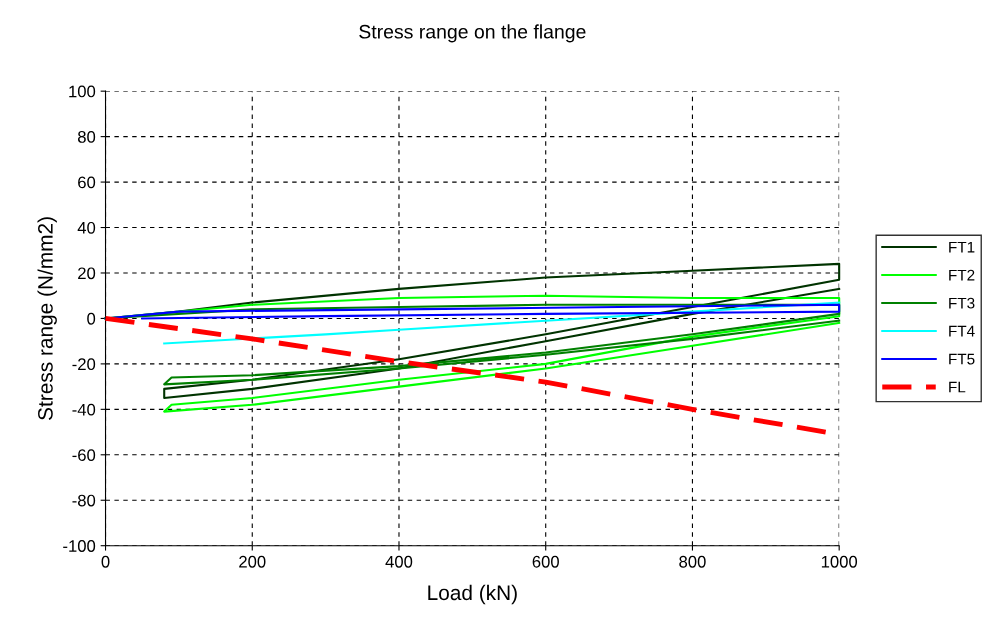  Describe the element at coordinates (84, 364) in the screenshot. I see `y-tick-label: -20` at that location.